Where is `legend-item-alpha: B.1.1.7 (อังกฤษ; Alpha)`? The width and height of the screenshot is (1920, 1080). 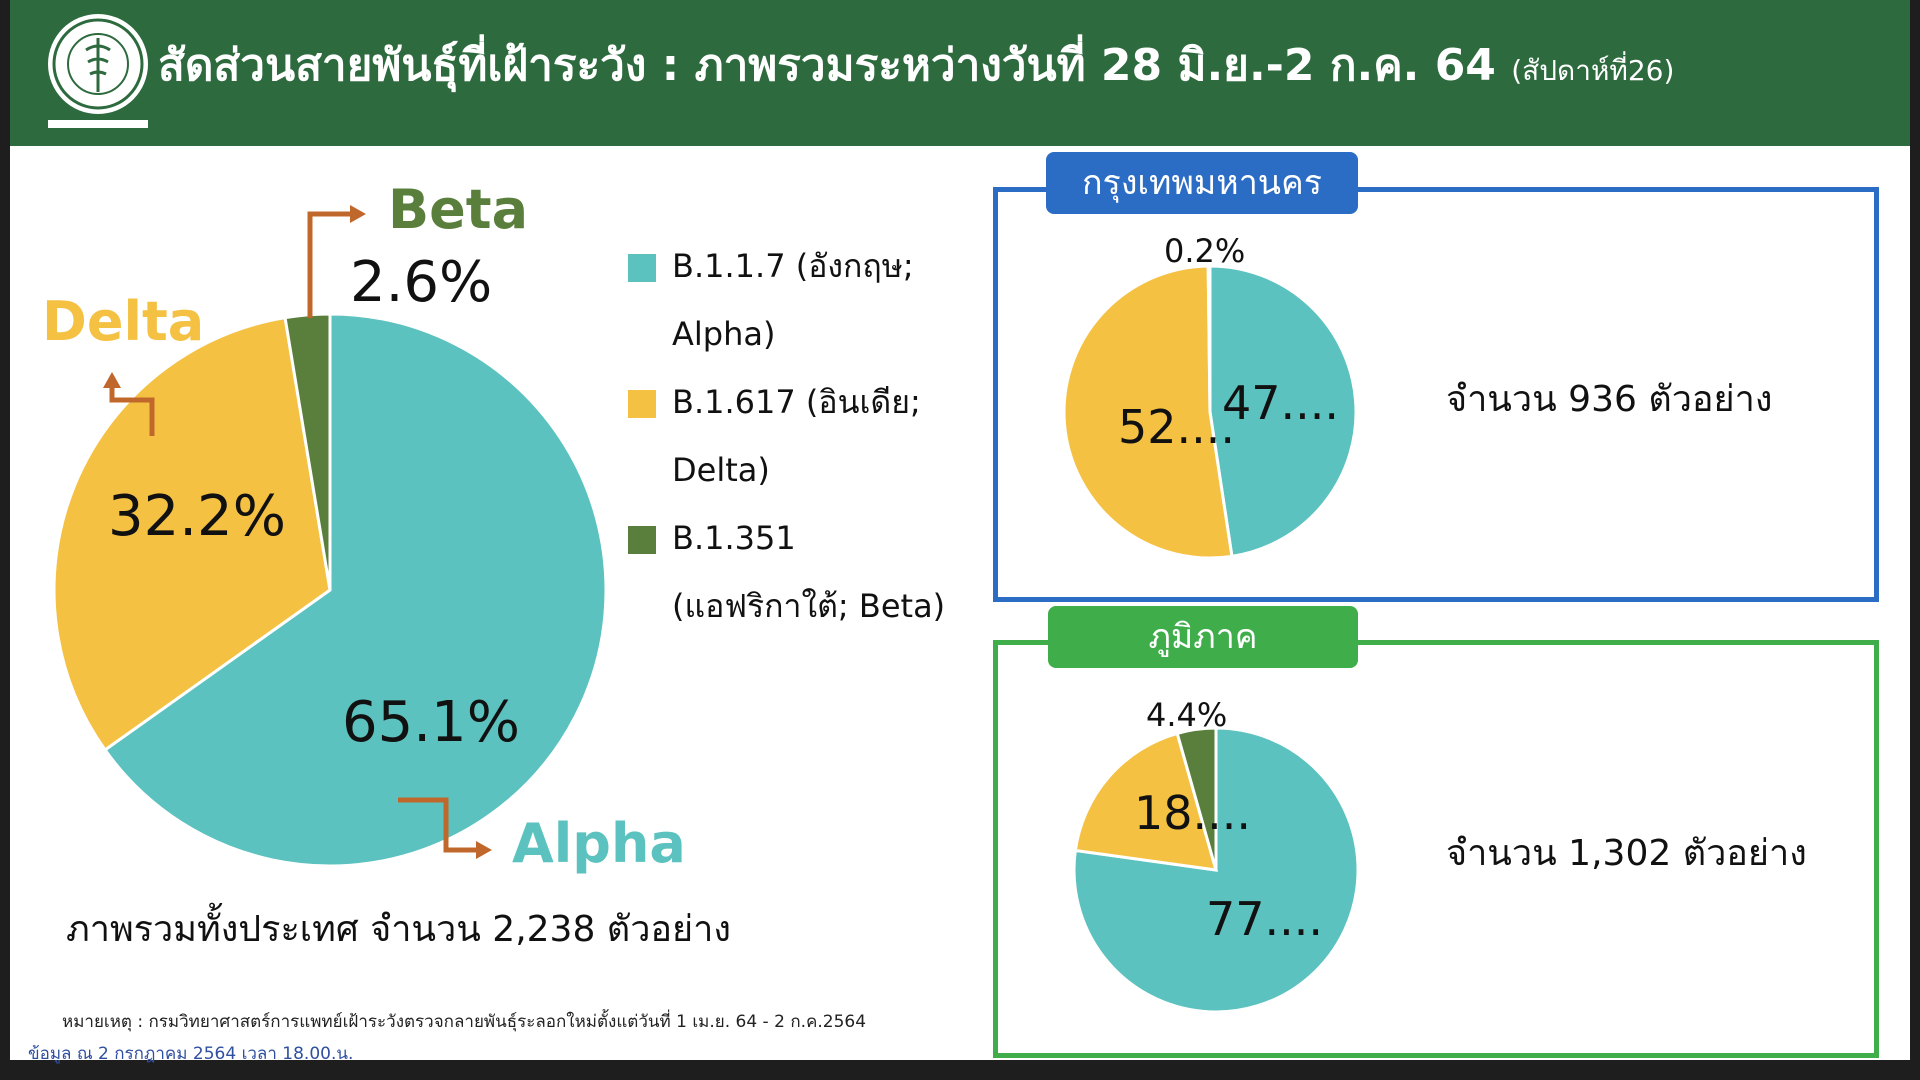 legend-item-alpha: B.1.1.7 (อังกฤษ; Alpha) is located at coordinates (793, 300).